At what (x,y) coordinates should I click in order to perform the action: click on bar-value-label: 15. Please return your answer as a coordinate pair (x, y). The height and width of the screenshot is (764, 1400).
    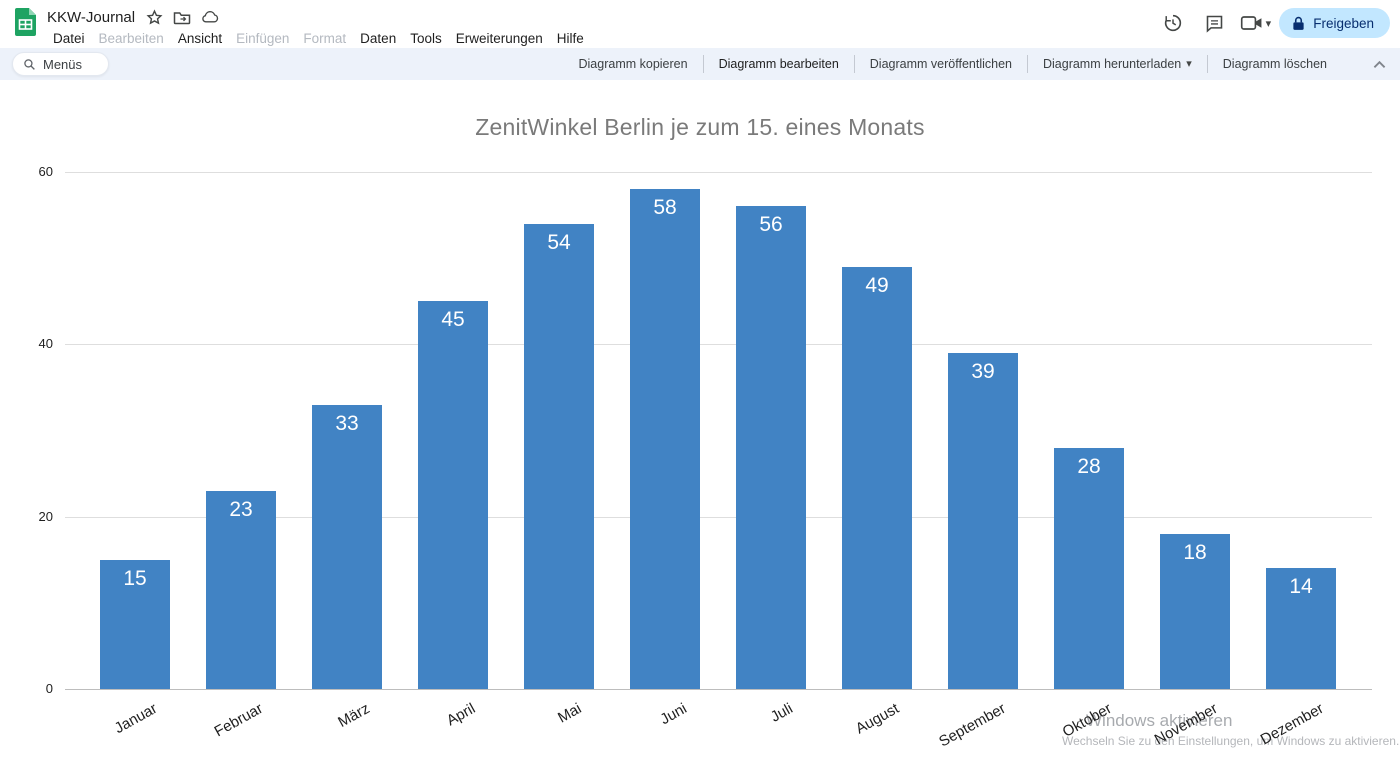
    Looking at the image, I should click on (135, 578).